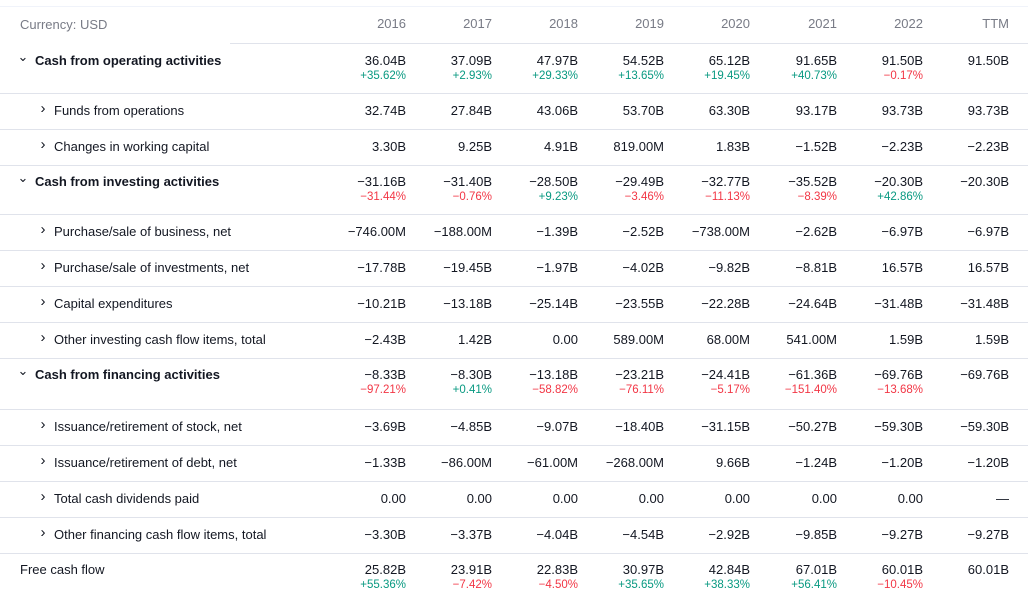  Describe the element at coordinates (472, 390) in the screenshot. I see `yoy-change: +0.41%` at that location.